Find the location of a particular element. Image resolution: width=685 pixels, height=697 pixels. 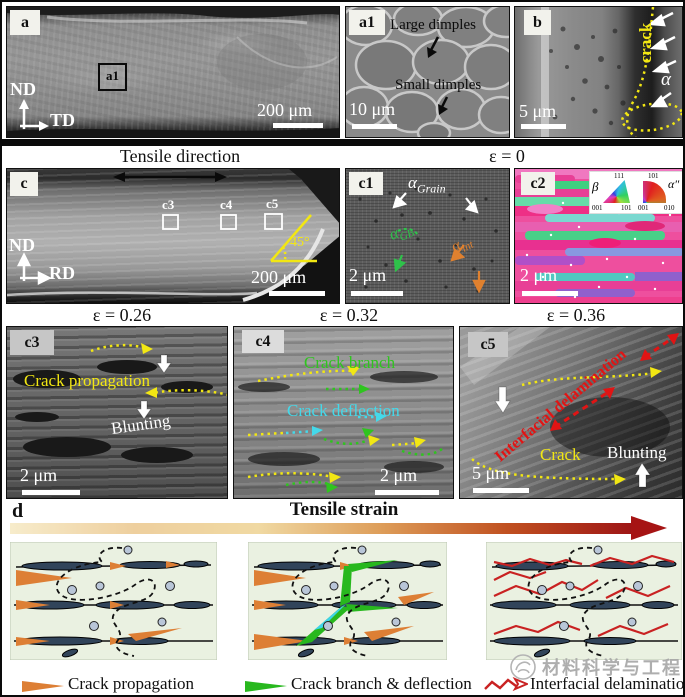

panel-c3-texture is located at coordinates (120, 403).